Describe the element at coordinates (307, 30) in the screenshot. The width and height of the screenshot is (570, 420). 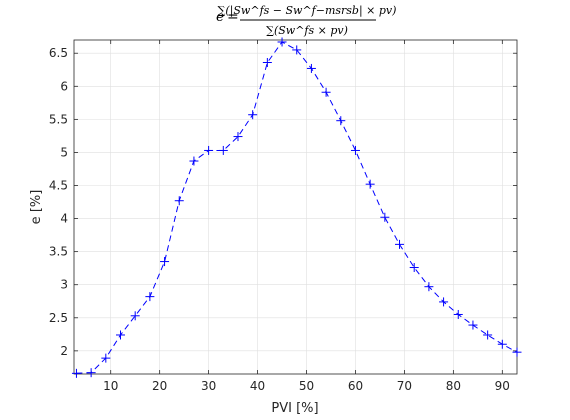
I see `title-denominator: ∑(Sw^fs × pv)` at that location.